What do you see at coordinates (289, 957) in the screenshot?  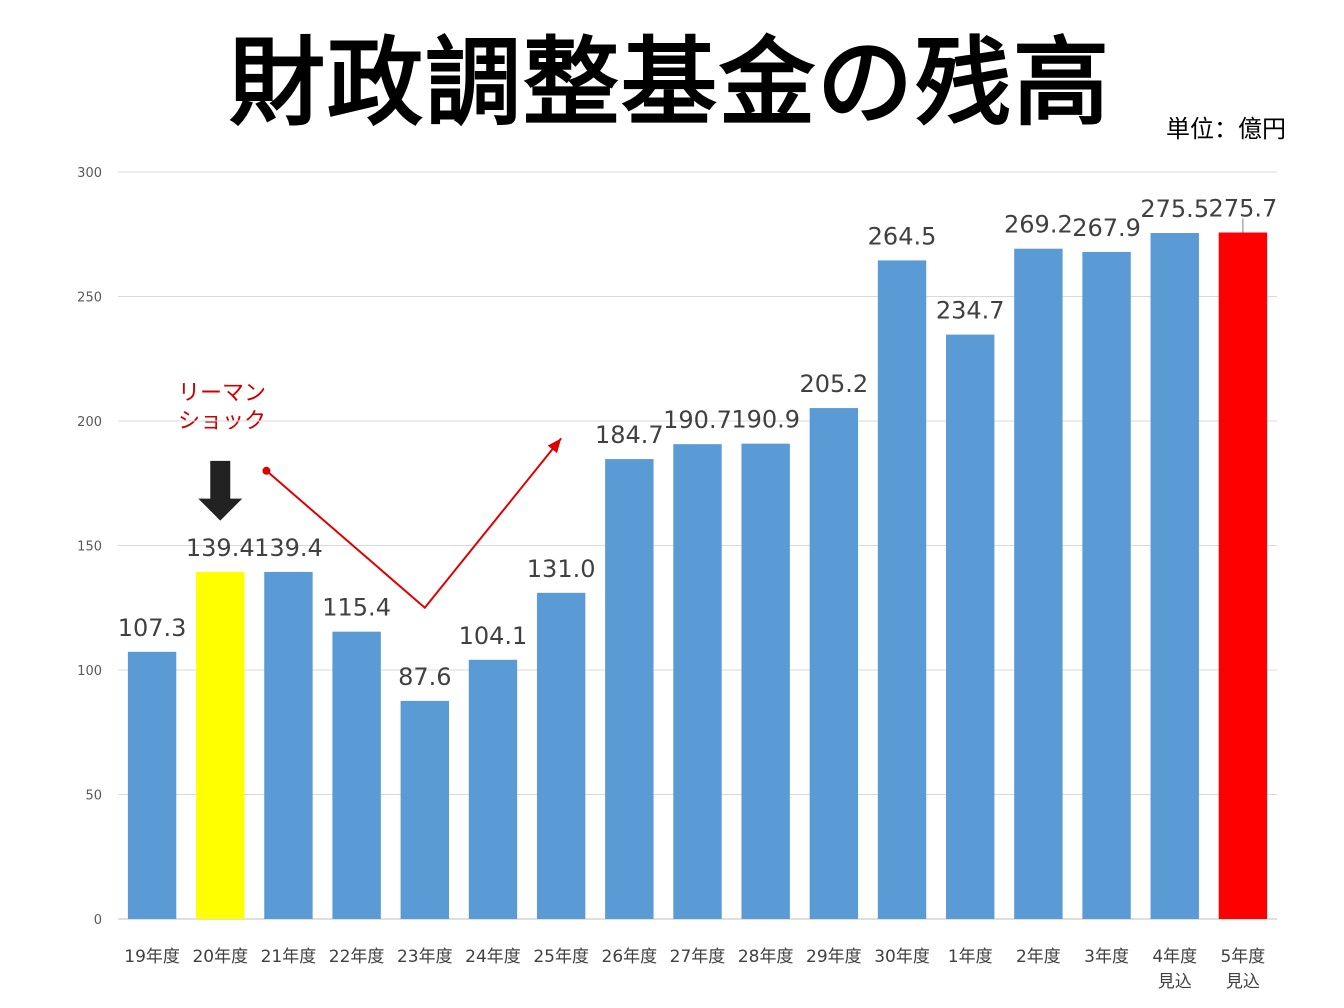 I see `x-tick-label: 21年度` at bounding box center [289, 957].